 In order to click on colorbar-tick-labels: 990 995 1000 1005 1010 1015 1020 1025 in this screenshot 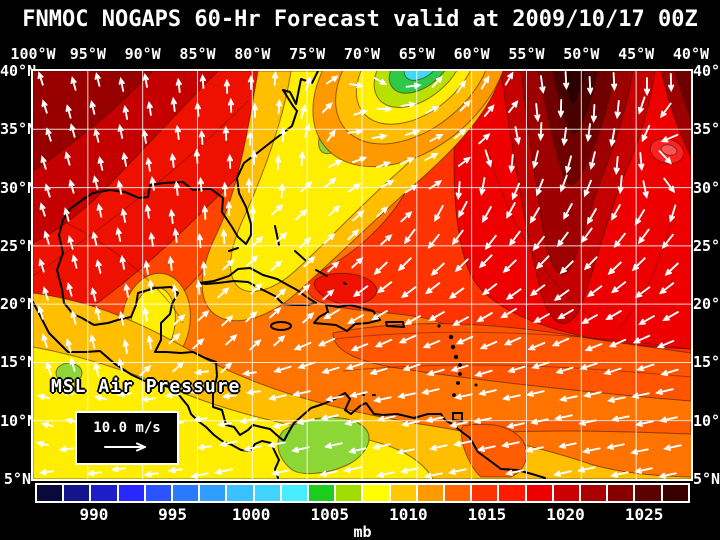, I will do `click(362, 514)`.